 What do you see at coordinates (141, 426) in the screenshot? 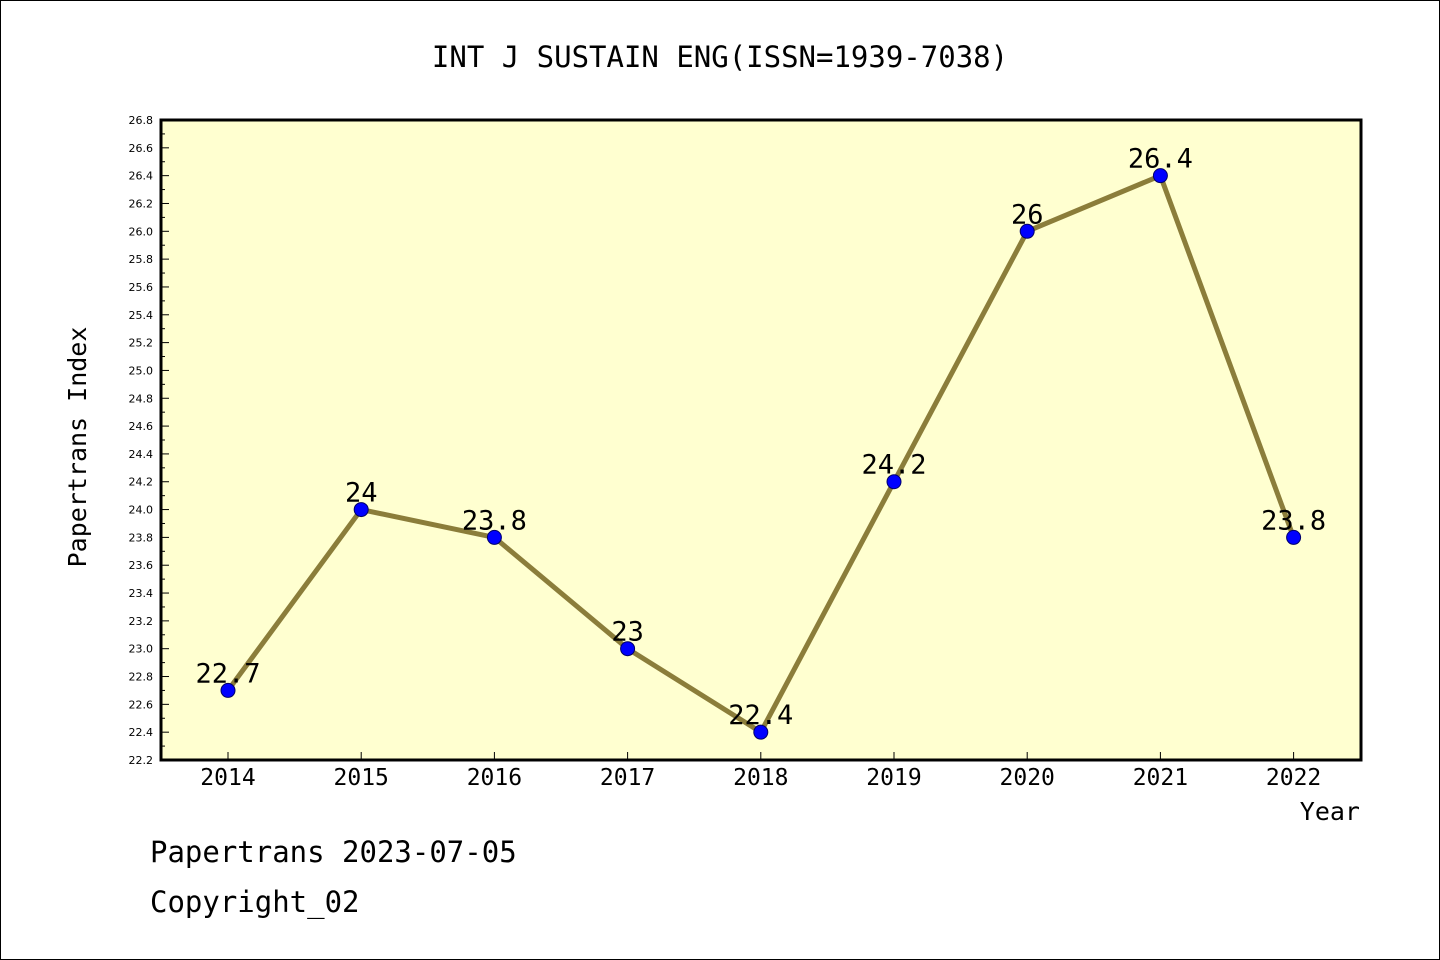
I see `y-tick-label: 24.6` at bounding box center [141, 426].